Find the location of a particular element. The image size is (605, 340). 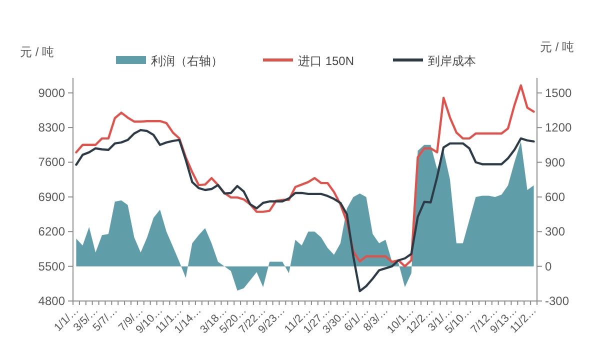

y2-tick-label: -300 is located at coordinates (557, 301).